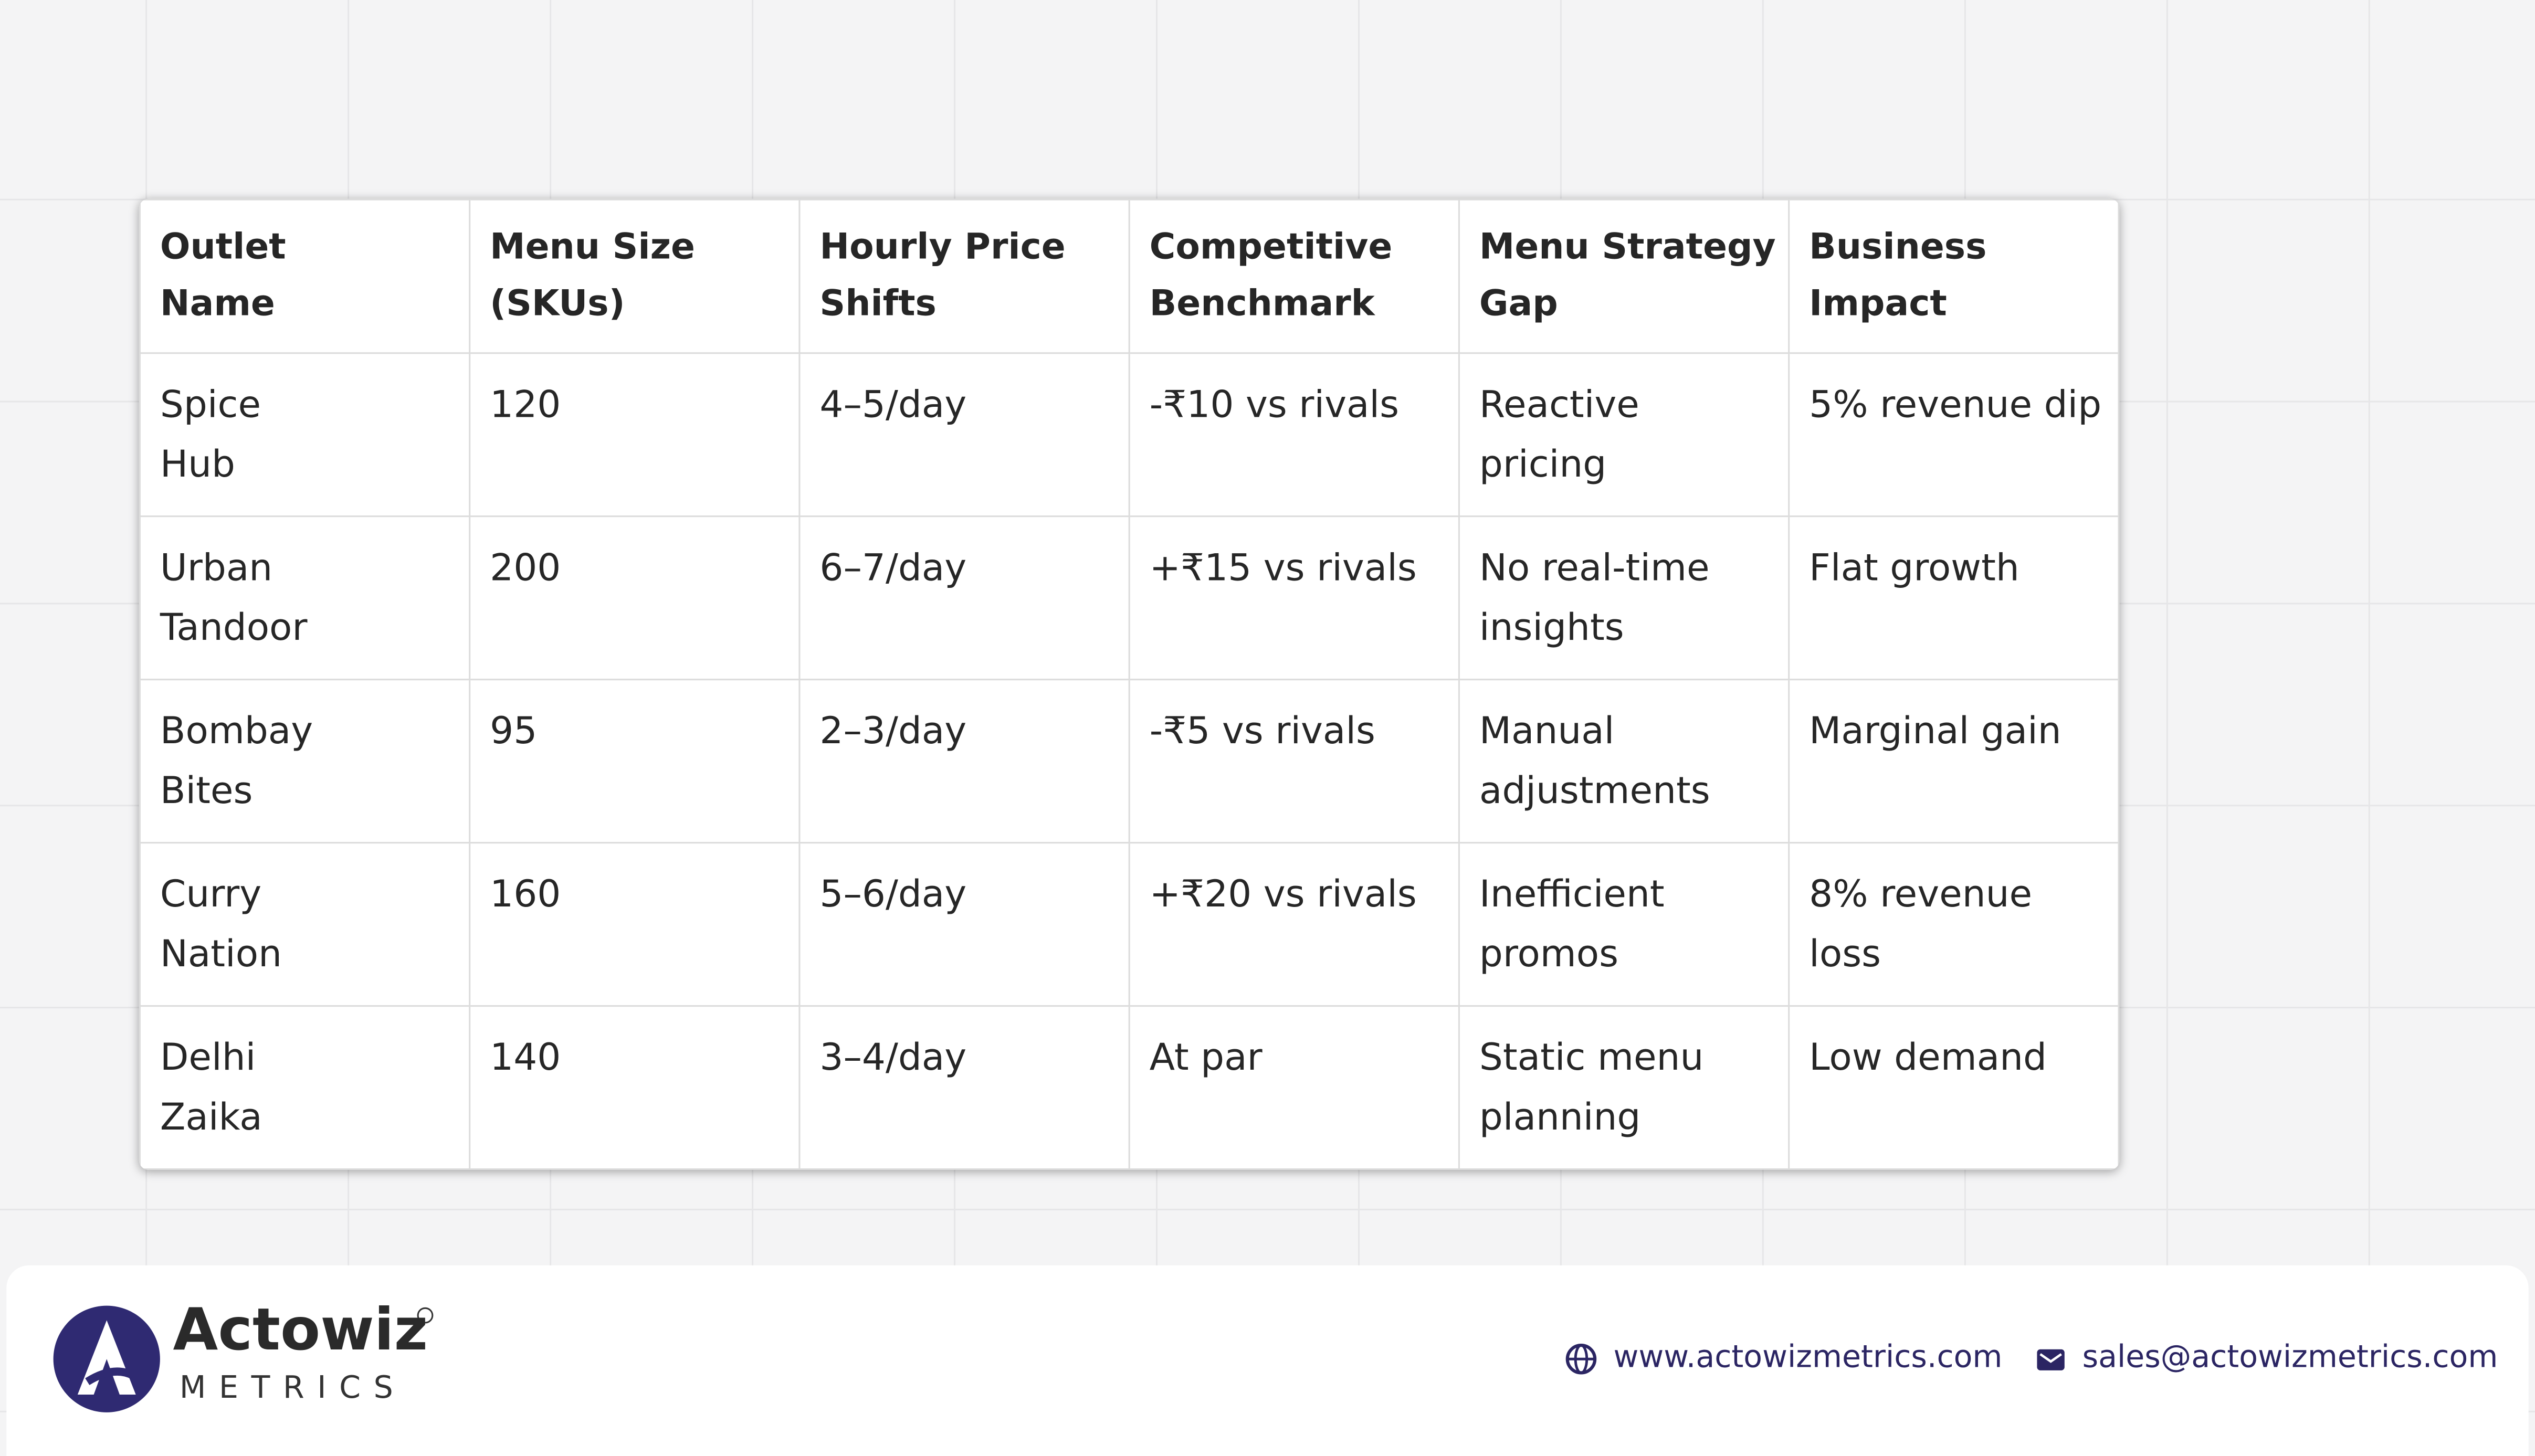 This screenshot has width=2535, height=1456. What do you see at coordinates (1954, 924) in the screenshot?
I see `table-cell: 8% revenue loss` at bounding box center [1954, 924].